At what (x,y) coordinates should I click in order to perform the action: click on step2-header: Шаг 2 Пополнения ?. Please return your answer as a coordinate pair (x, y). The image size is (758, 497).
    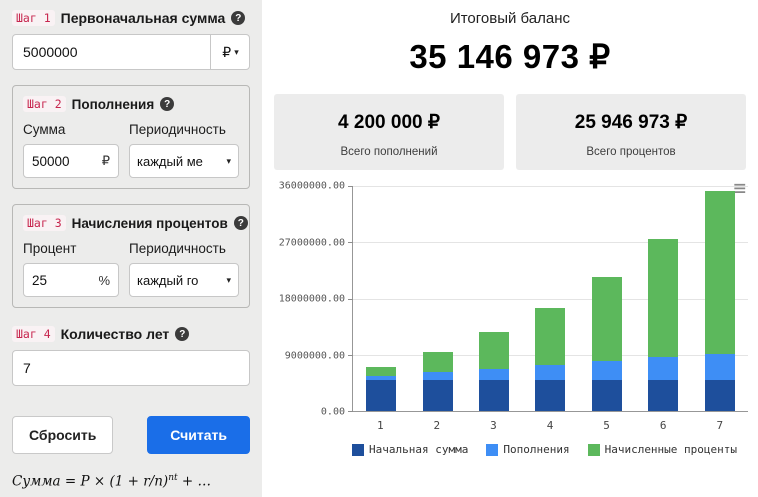
    Looking at the image, I should click on (131, 104).